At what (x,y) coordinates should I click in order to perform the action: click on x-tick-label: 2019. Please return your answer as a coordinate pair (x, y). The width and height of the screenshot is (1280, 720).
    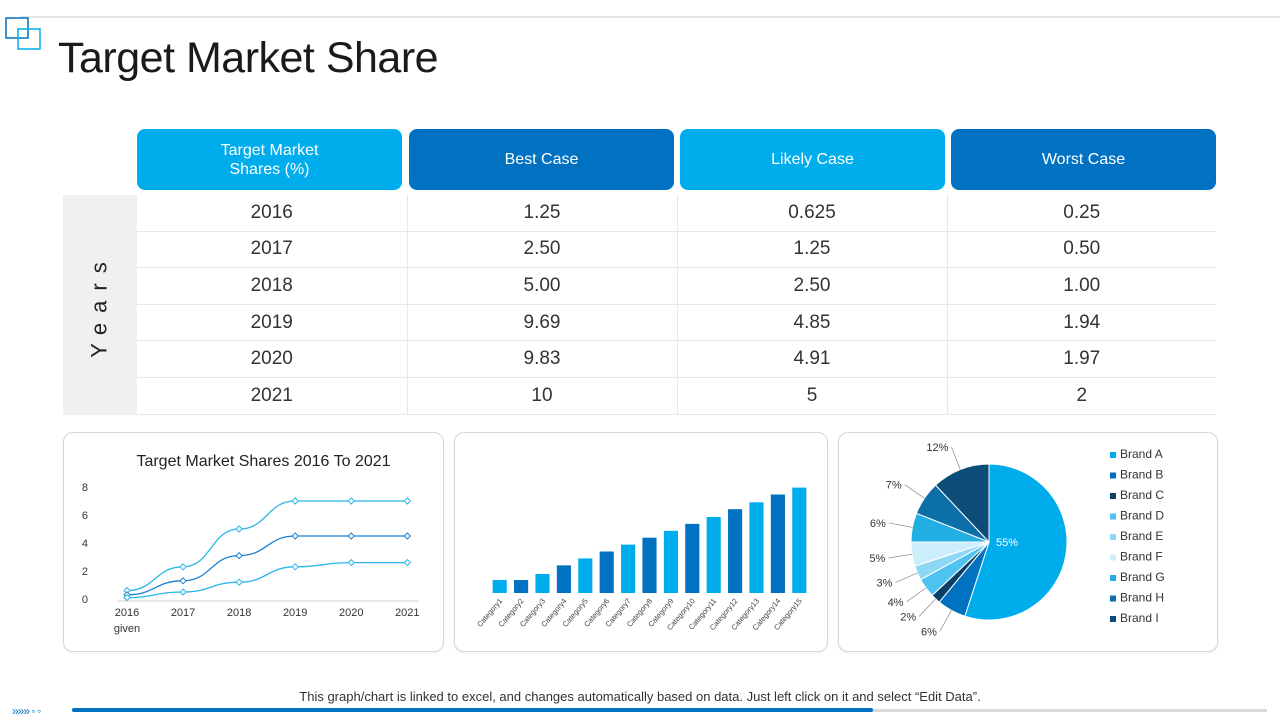
    Looking at the image, I should click on (295, 613).